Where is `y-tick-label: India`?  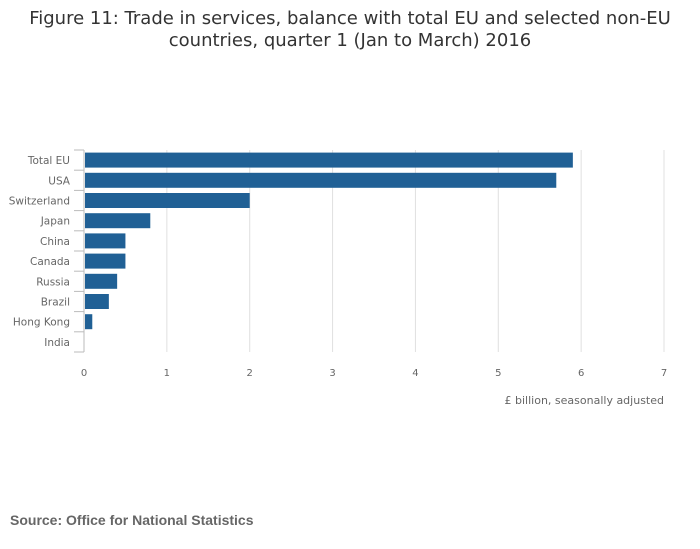
y-tick-label: India is located at coordinates (57, 343).